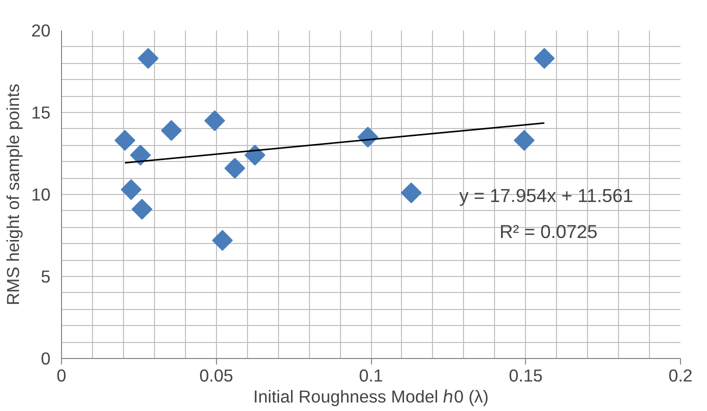 The image size is (707, 411). Describe the element at coordinates (680, 376) in the screenshot. I see `x-tick-label: 0.2` at that location.